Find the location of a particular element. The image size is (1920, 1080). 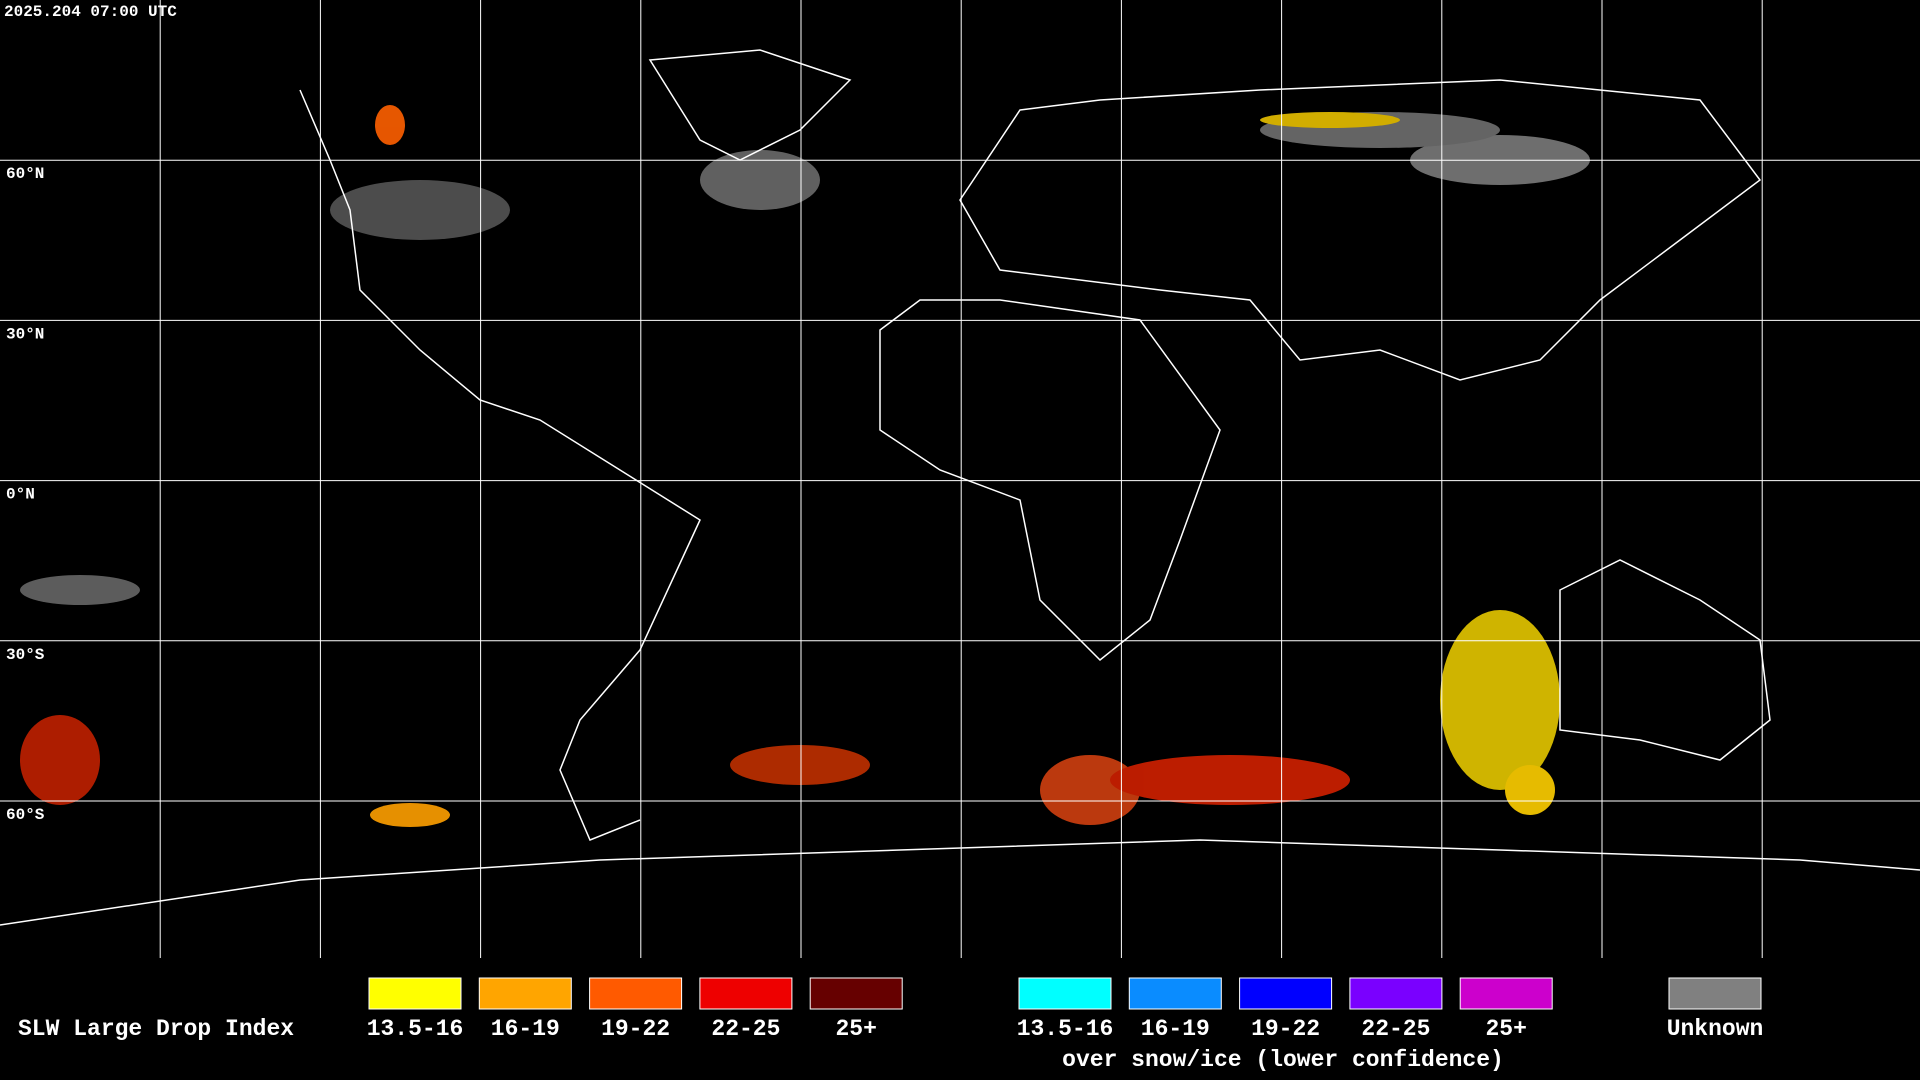

latitude-label: 60°S is located at coordinates (25, 815).